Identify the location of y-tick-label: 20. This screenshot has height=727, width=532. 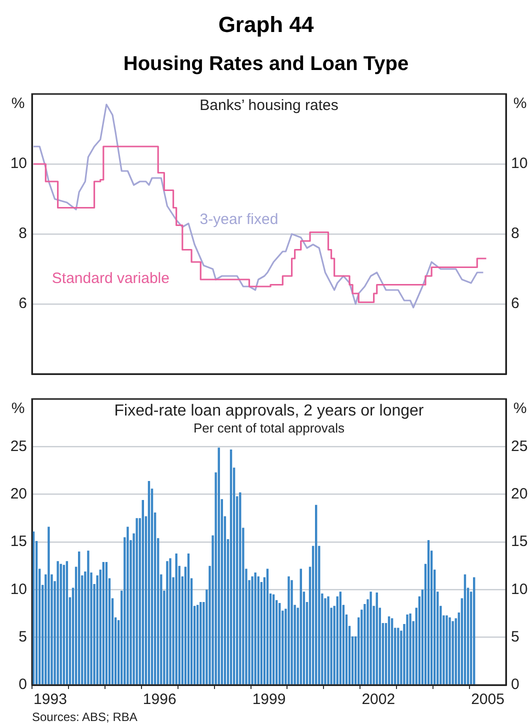
(18, 493).